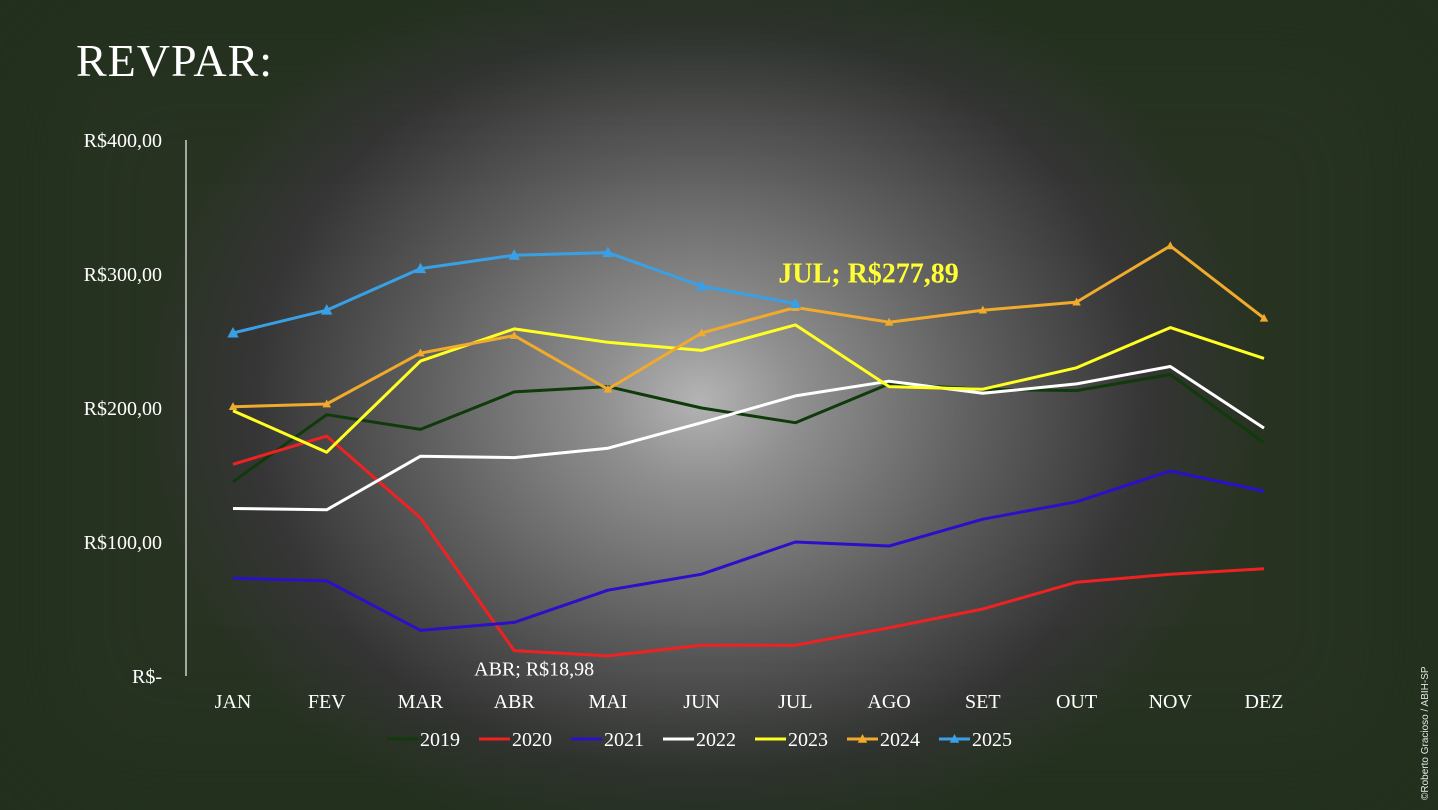  Describe the element at coordinates (1425, 733) in the screenshot. I see `credit-text: ©Roberto Gracioso / ABIH-SP` at that location.